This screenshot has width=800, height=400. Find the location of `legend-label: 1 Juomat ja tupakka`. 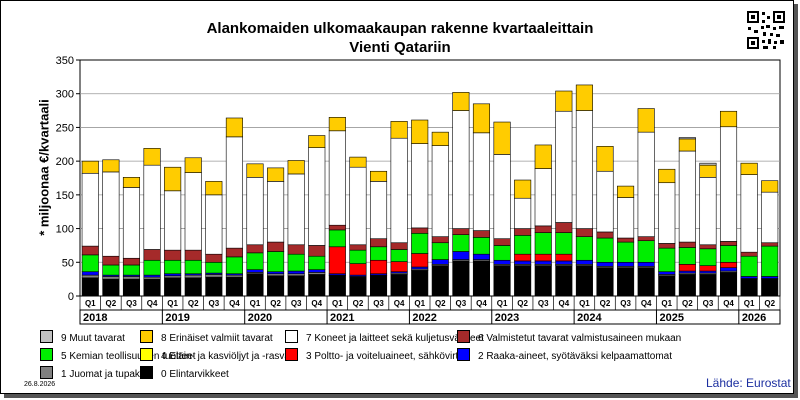

legend-label: 1 Juomat ja tupakka is located at coordinates (106, 374).